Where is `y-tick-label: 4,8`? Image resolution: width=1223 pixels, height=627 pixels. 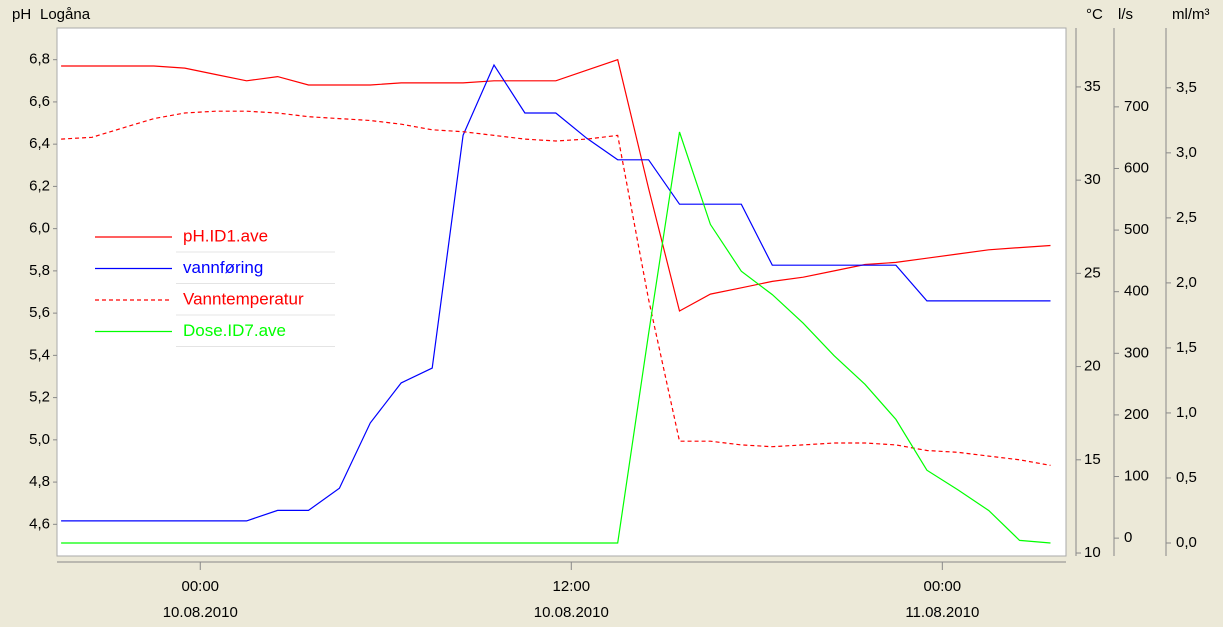 y-tick-label: 4,8 is located at coordinates (39, 481).